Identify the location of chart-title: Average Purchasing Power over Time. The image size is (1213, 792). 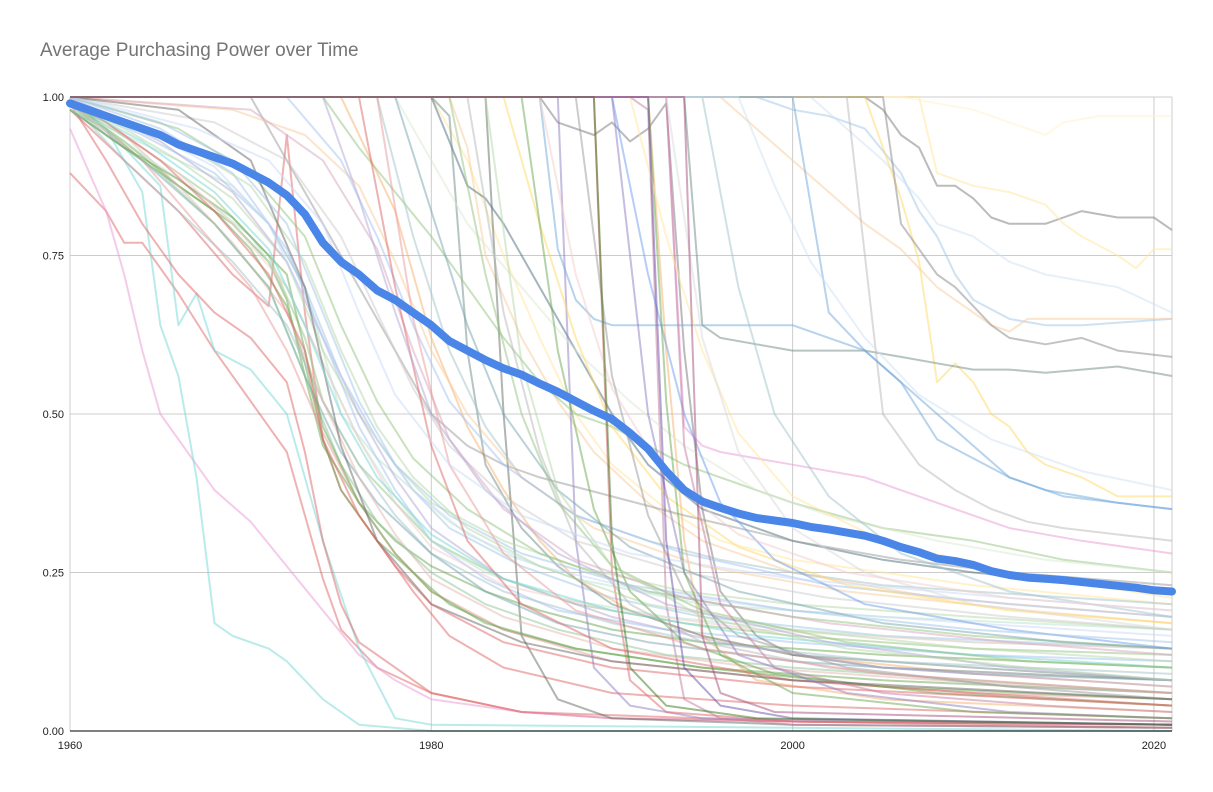
(199, 50).